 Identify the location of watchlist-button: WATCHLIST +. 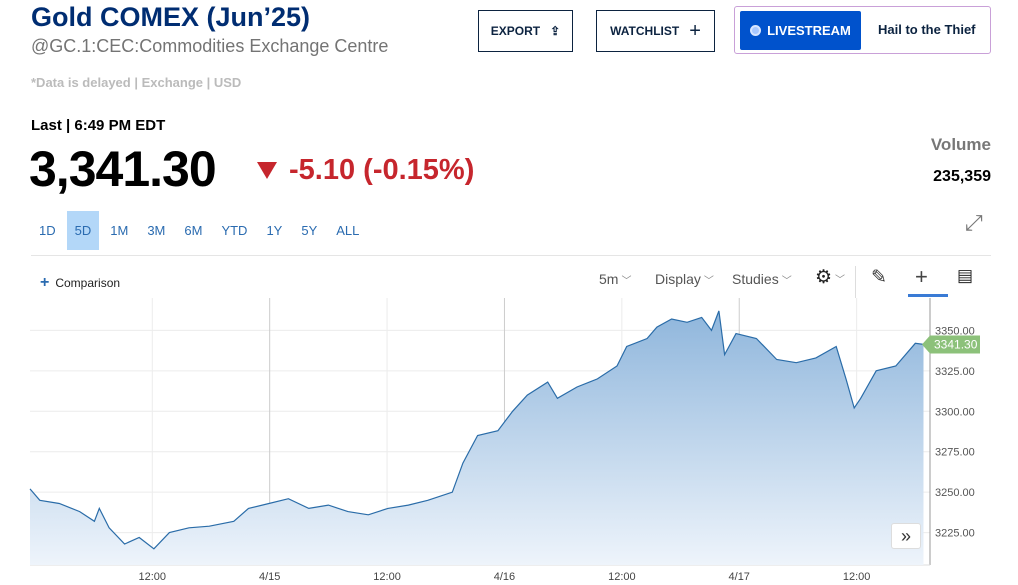
(655, 31).